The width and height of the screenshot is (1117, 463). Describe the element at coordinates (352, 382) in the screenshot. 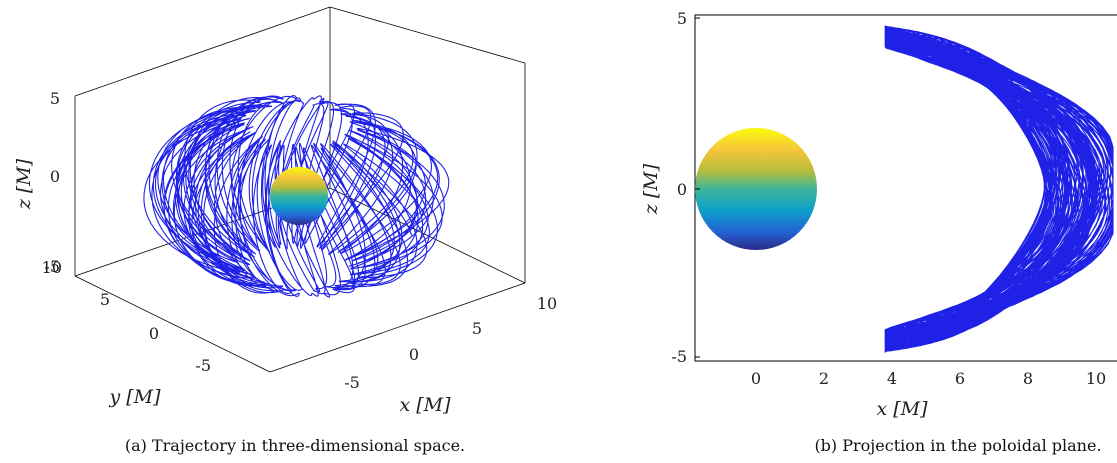

I see `panel-a-xtick: -5` at that location.